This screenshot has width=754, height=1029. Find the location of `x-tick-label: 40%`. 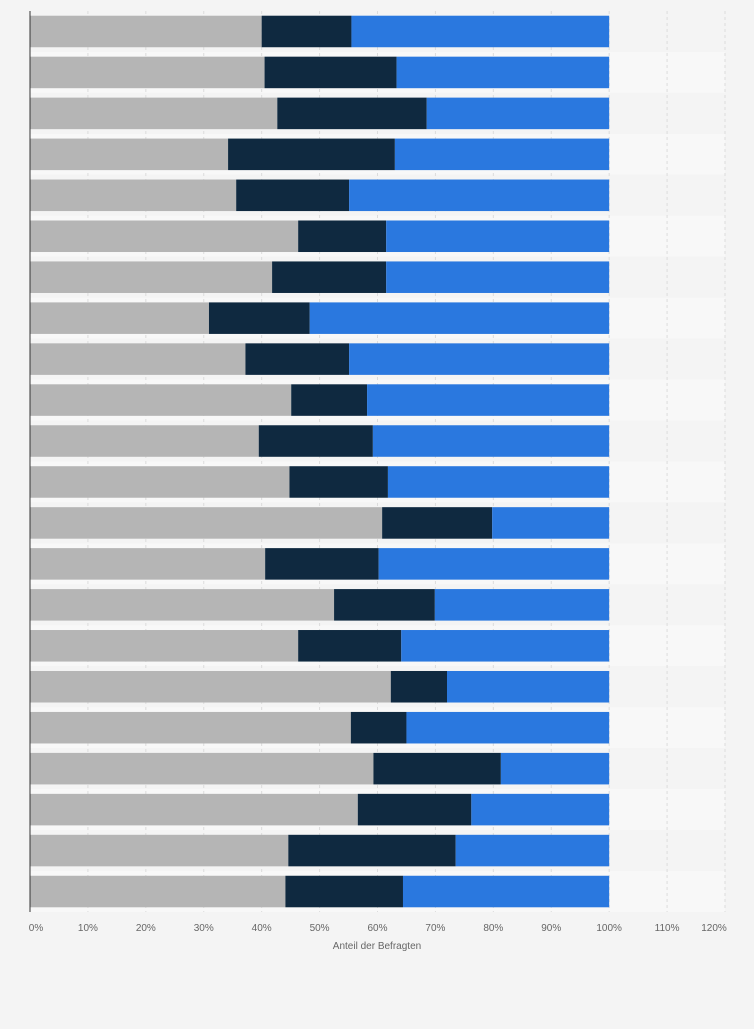

x-tick-label: 40% is located at coordinates (262, 928).